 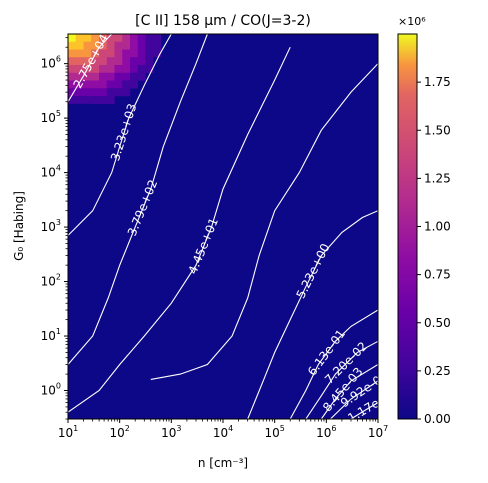 I want to click on colorbar, so click(x=407, y=226).